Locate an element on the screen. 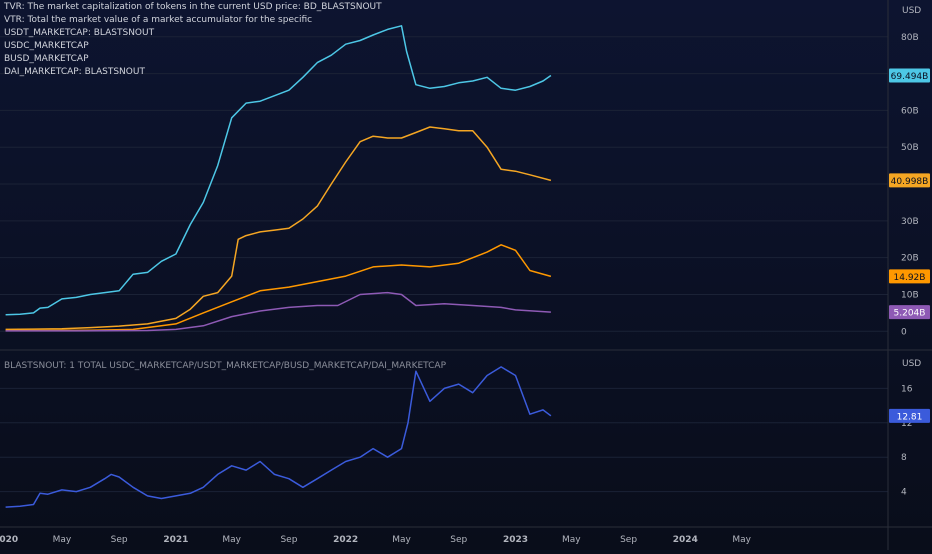 This screenshot has width=932, height=554. top-last-value-label-2: 40.998B is located at coordinates (910, 182).